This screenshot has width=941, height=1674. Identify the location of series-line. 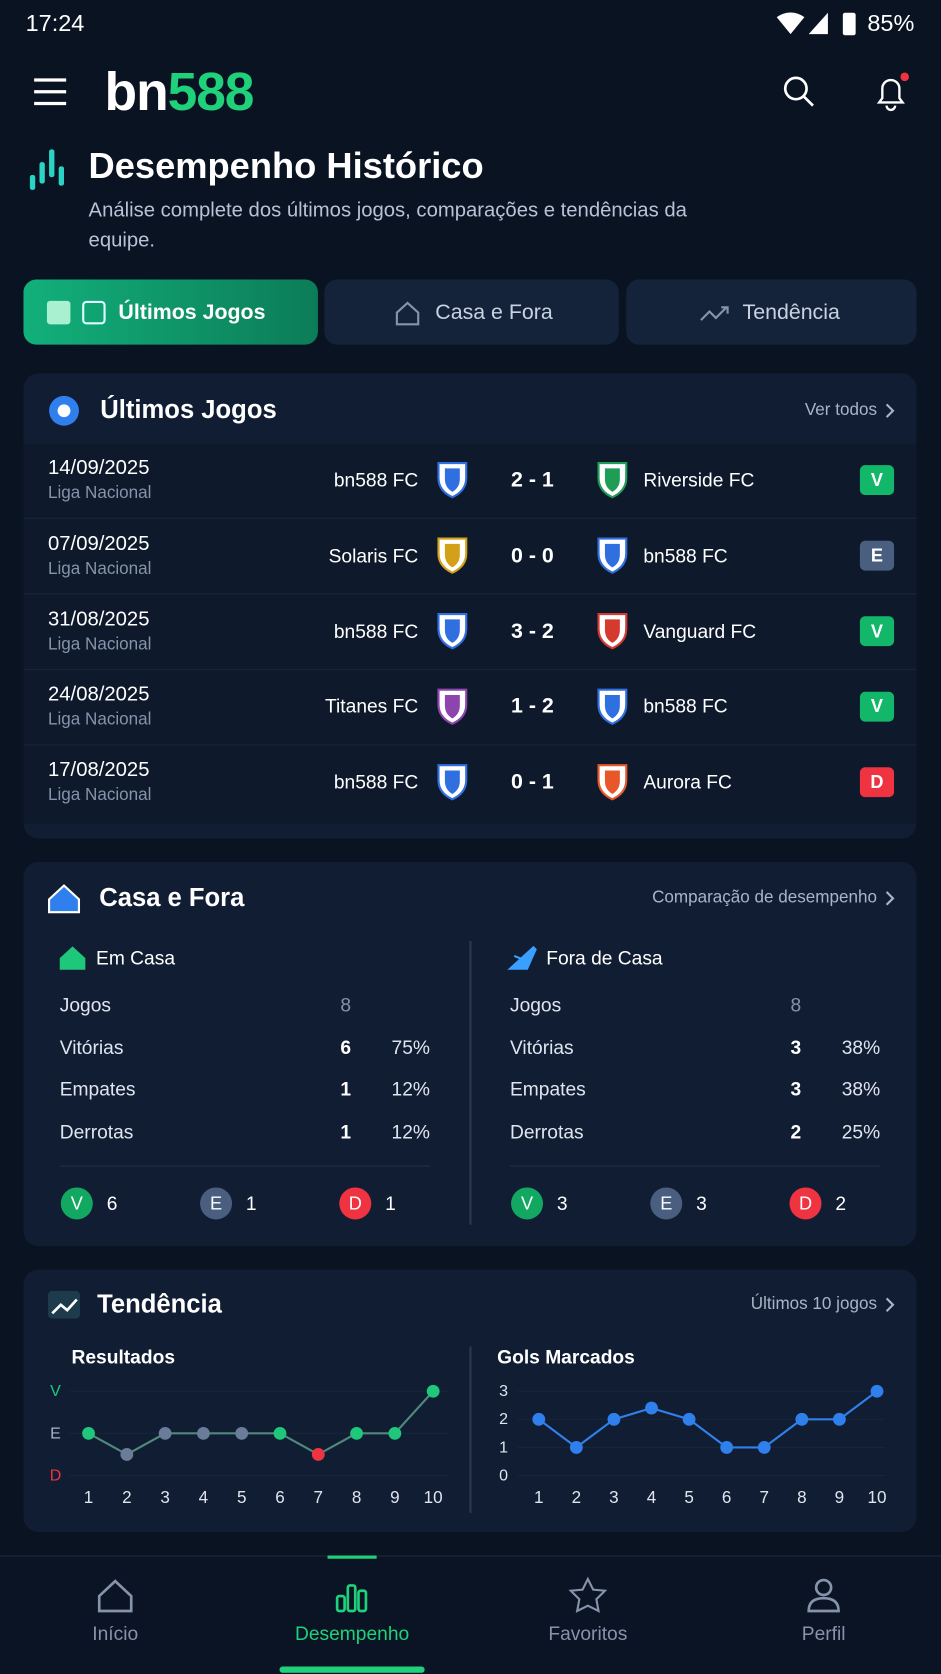
(261, 1423).